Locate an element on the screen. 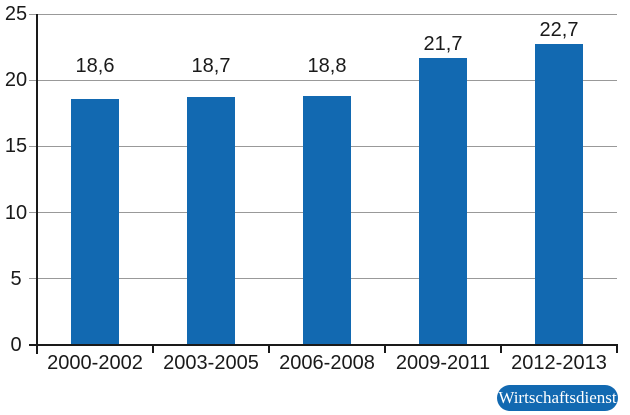 The image size is (630, 415). x-axis-category-label: 2012-2013 is located at coordinates (559, 363).